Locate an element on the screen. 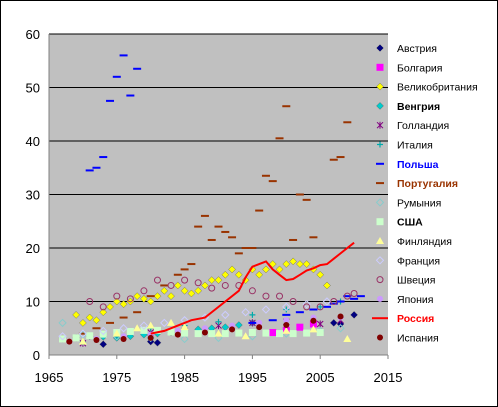 Image resolution: width=498 pixels, height=407 pixels. legend-item-сша: США is located at coordinates (399, 223).